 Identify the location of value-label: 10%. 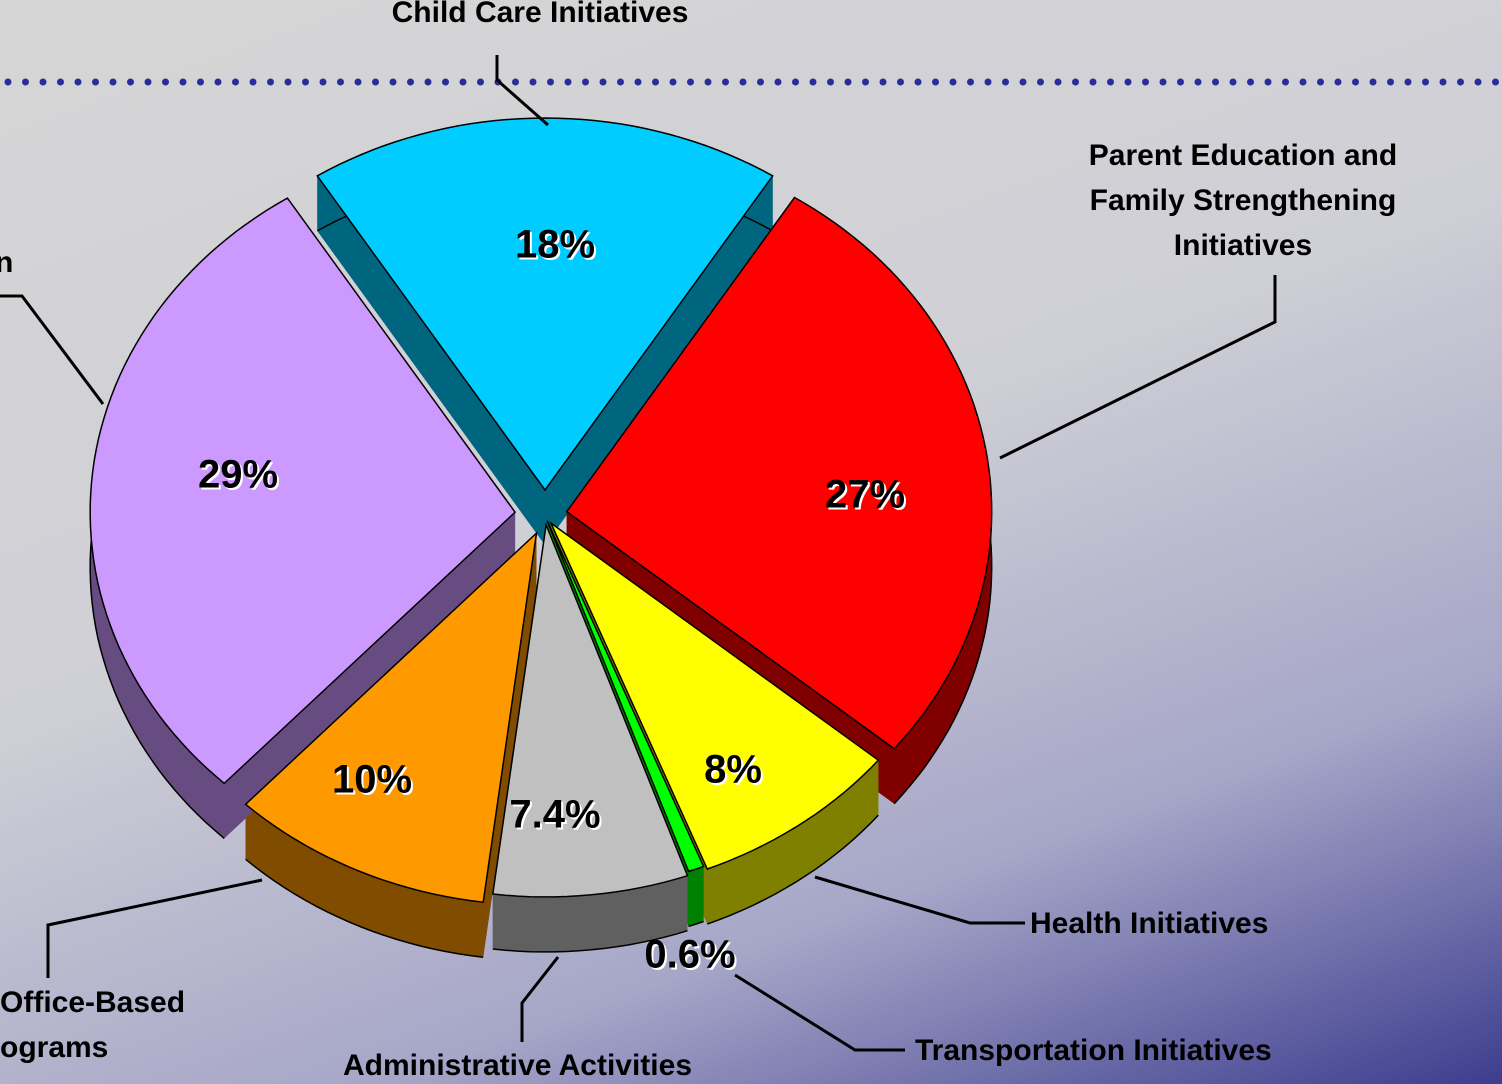
(372, 779).